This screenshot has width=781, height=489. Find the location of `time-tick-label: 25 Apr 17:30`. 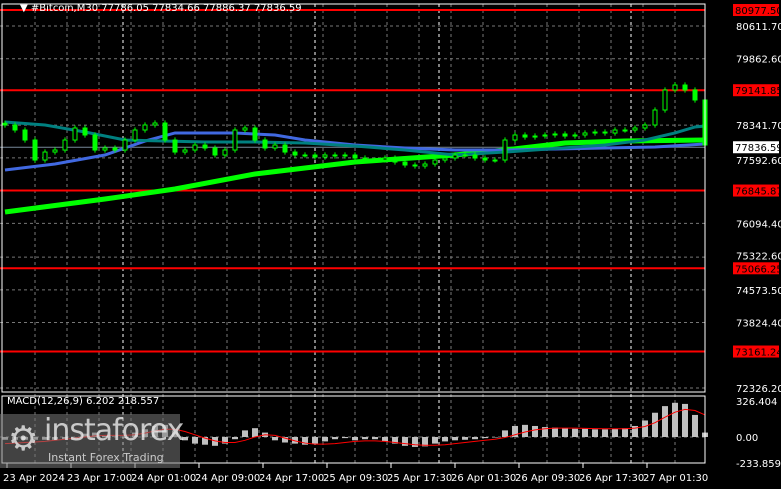

time-tick-label: 25 Apr 17:30 is located at coordinates (419, 478).